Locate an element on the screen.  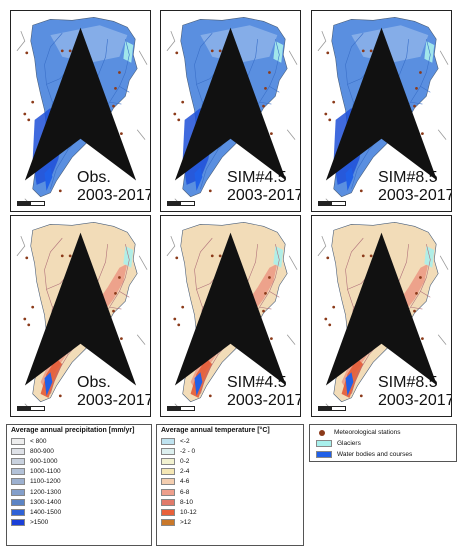
precipitation-legend-item: 900-1000 is located at coordinates (81, 461).